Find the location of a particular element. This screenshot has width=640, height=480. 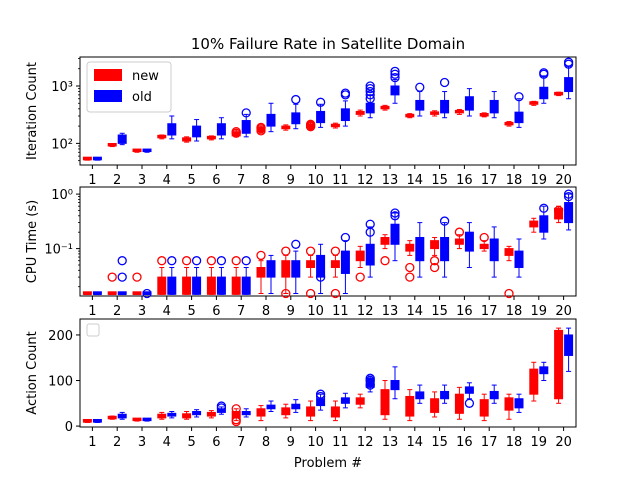

y-tick-label: 10³ is located at coordinates (62, 87).